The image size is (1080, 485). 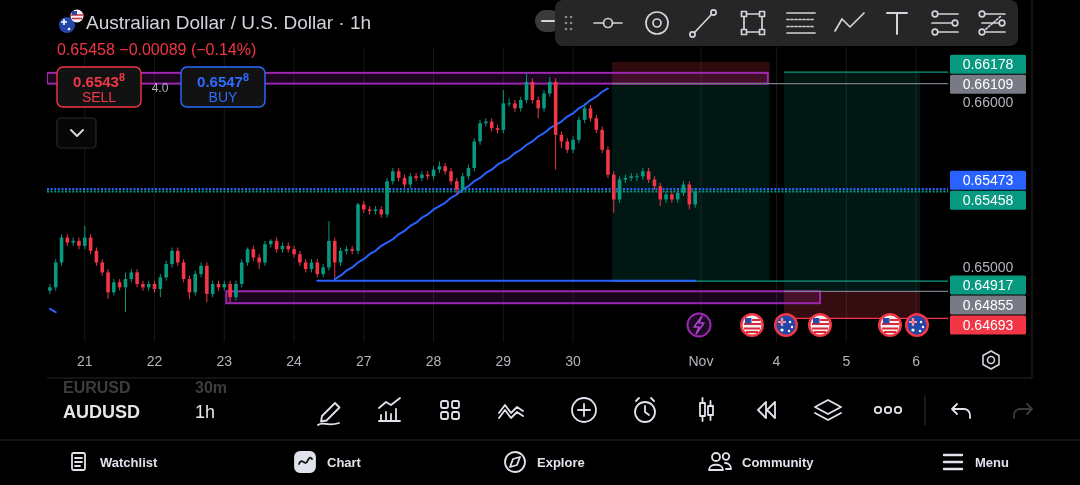 I want to click on x-tick-label: Nov, so click(x=701, y=361).